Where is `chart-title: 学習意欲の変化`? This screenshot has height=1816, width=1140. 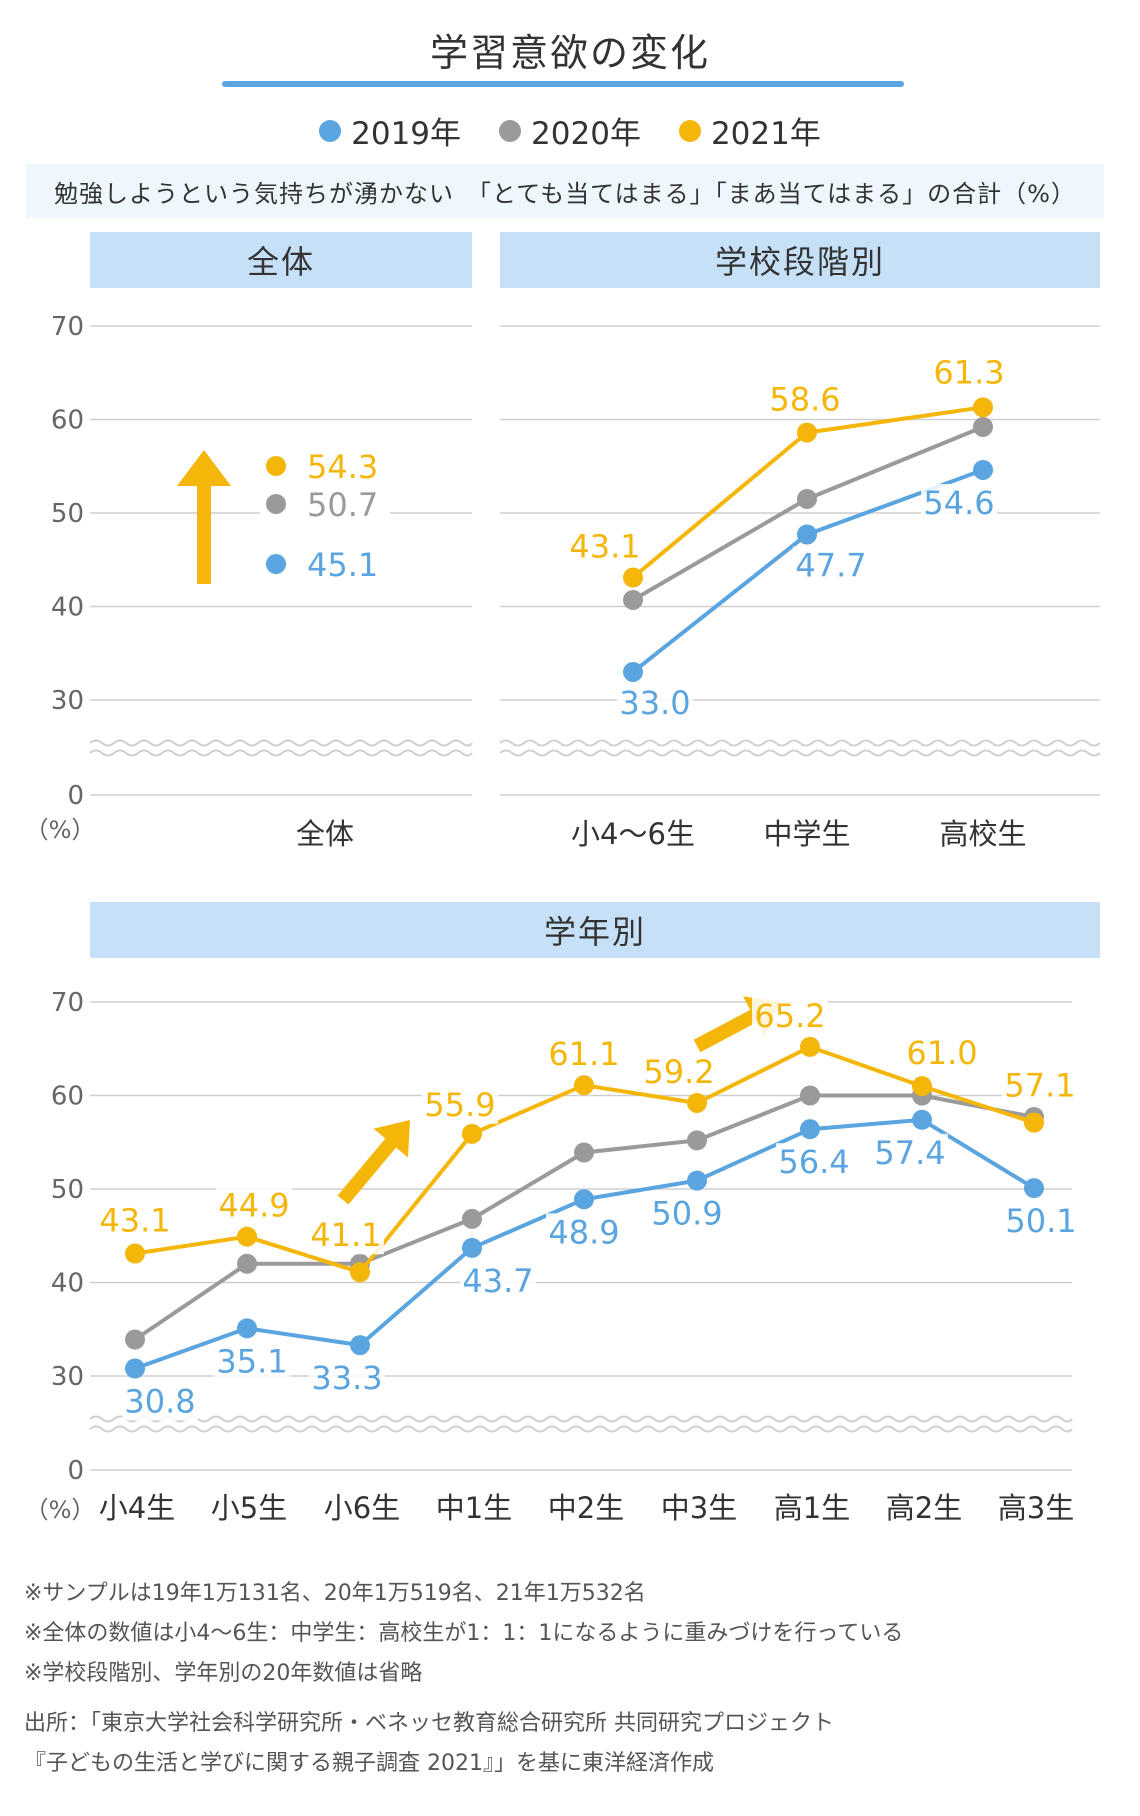
chart-title: 学習意欲の変化 is located at coordinates (569, 53).